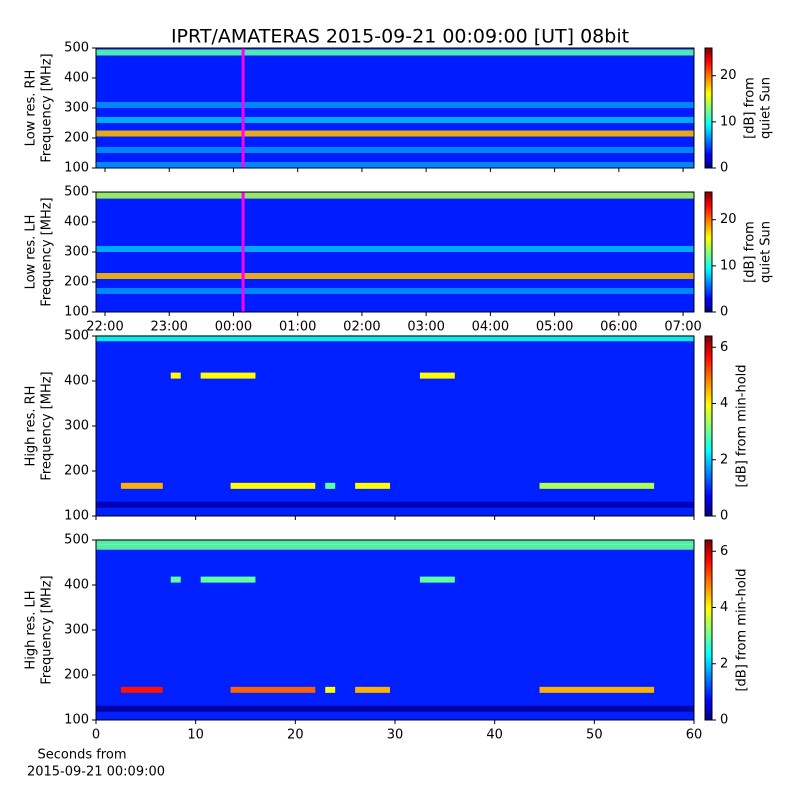 This screenshot has height=800, width=800. I want to click on x-axis-label: 2015-09-21 00:09:00, so click(96, 772).